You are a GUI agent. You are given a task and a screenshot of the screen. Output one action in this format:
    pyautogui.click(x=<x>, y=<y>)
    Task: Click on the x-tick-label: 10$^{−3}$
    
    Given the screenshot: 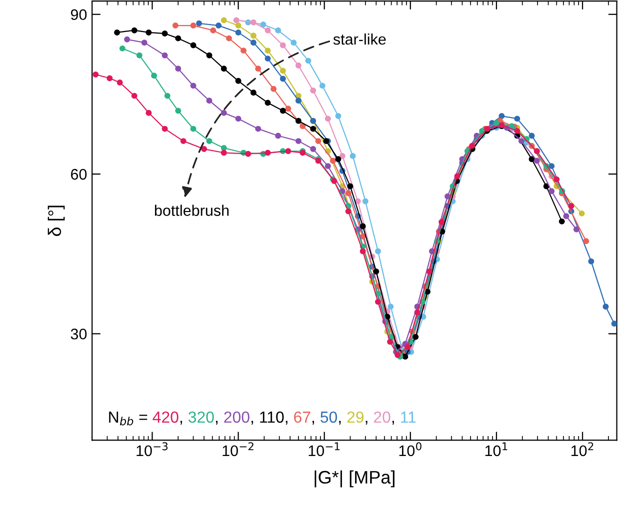 What is the action you would take?
    pyautogui.click(x=152, y=449)
    